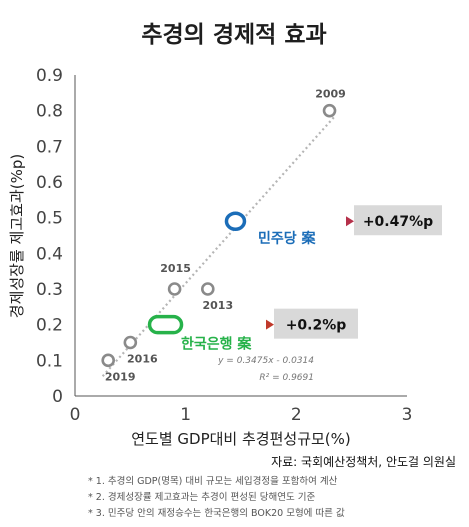  Describe the element at coordinates (185, 415) in the screenshot. I see `x-tick-label: 1` at that location.